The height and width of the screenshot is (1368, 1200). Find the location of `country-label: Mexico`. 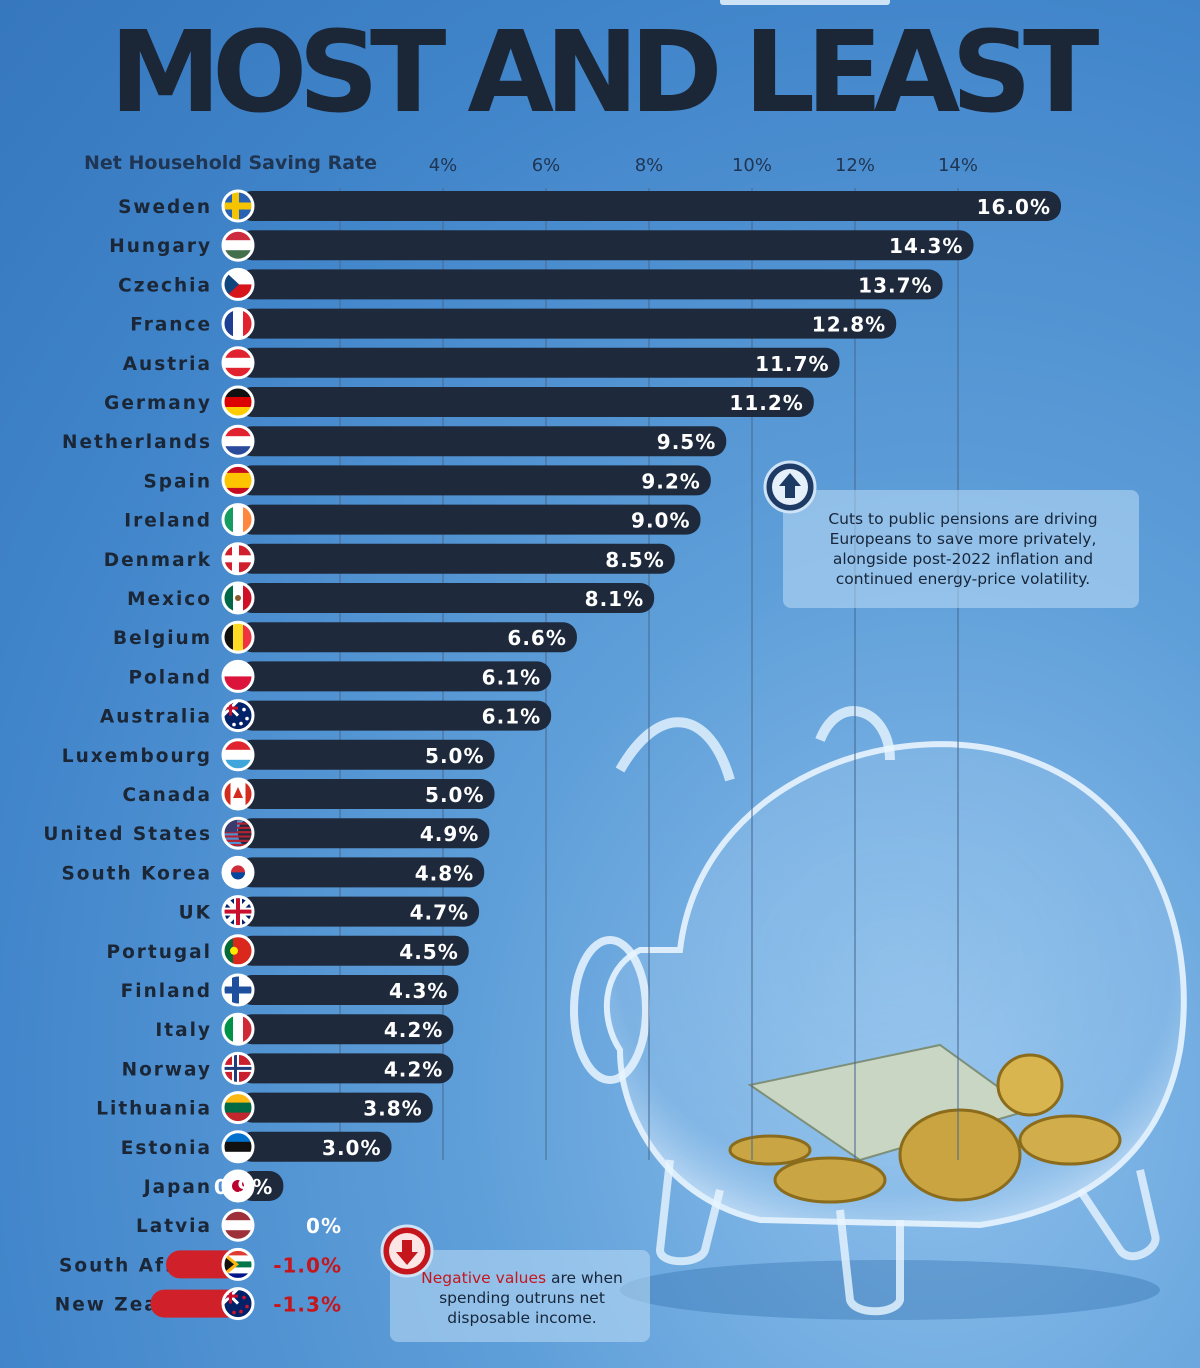

country-label: Mexico is located at coordinates (169, 599).